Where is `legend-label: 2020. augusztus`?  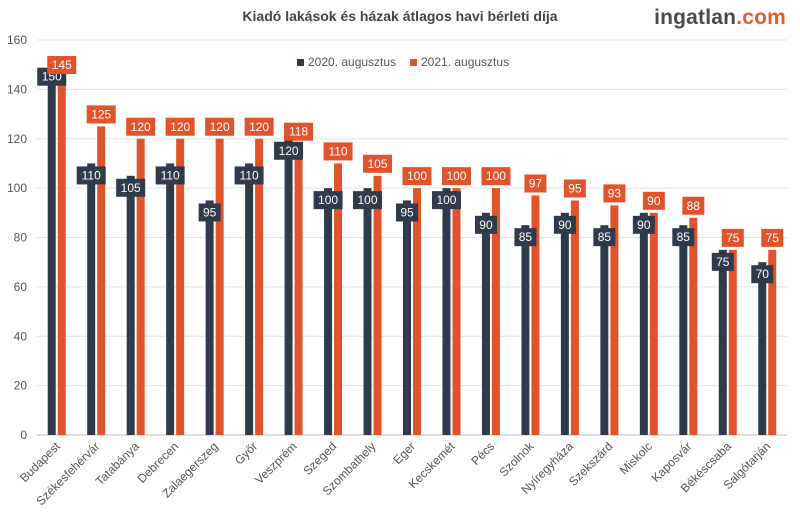 legend-label: 2020. augusztus is located at coordinates (352, 62).